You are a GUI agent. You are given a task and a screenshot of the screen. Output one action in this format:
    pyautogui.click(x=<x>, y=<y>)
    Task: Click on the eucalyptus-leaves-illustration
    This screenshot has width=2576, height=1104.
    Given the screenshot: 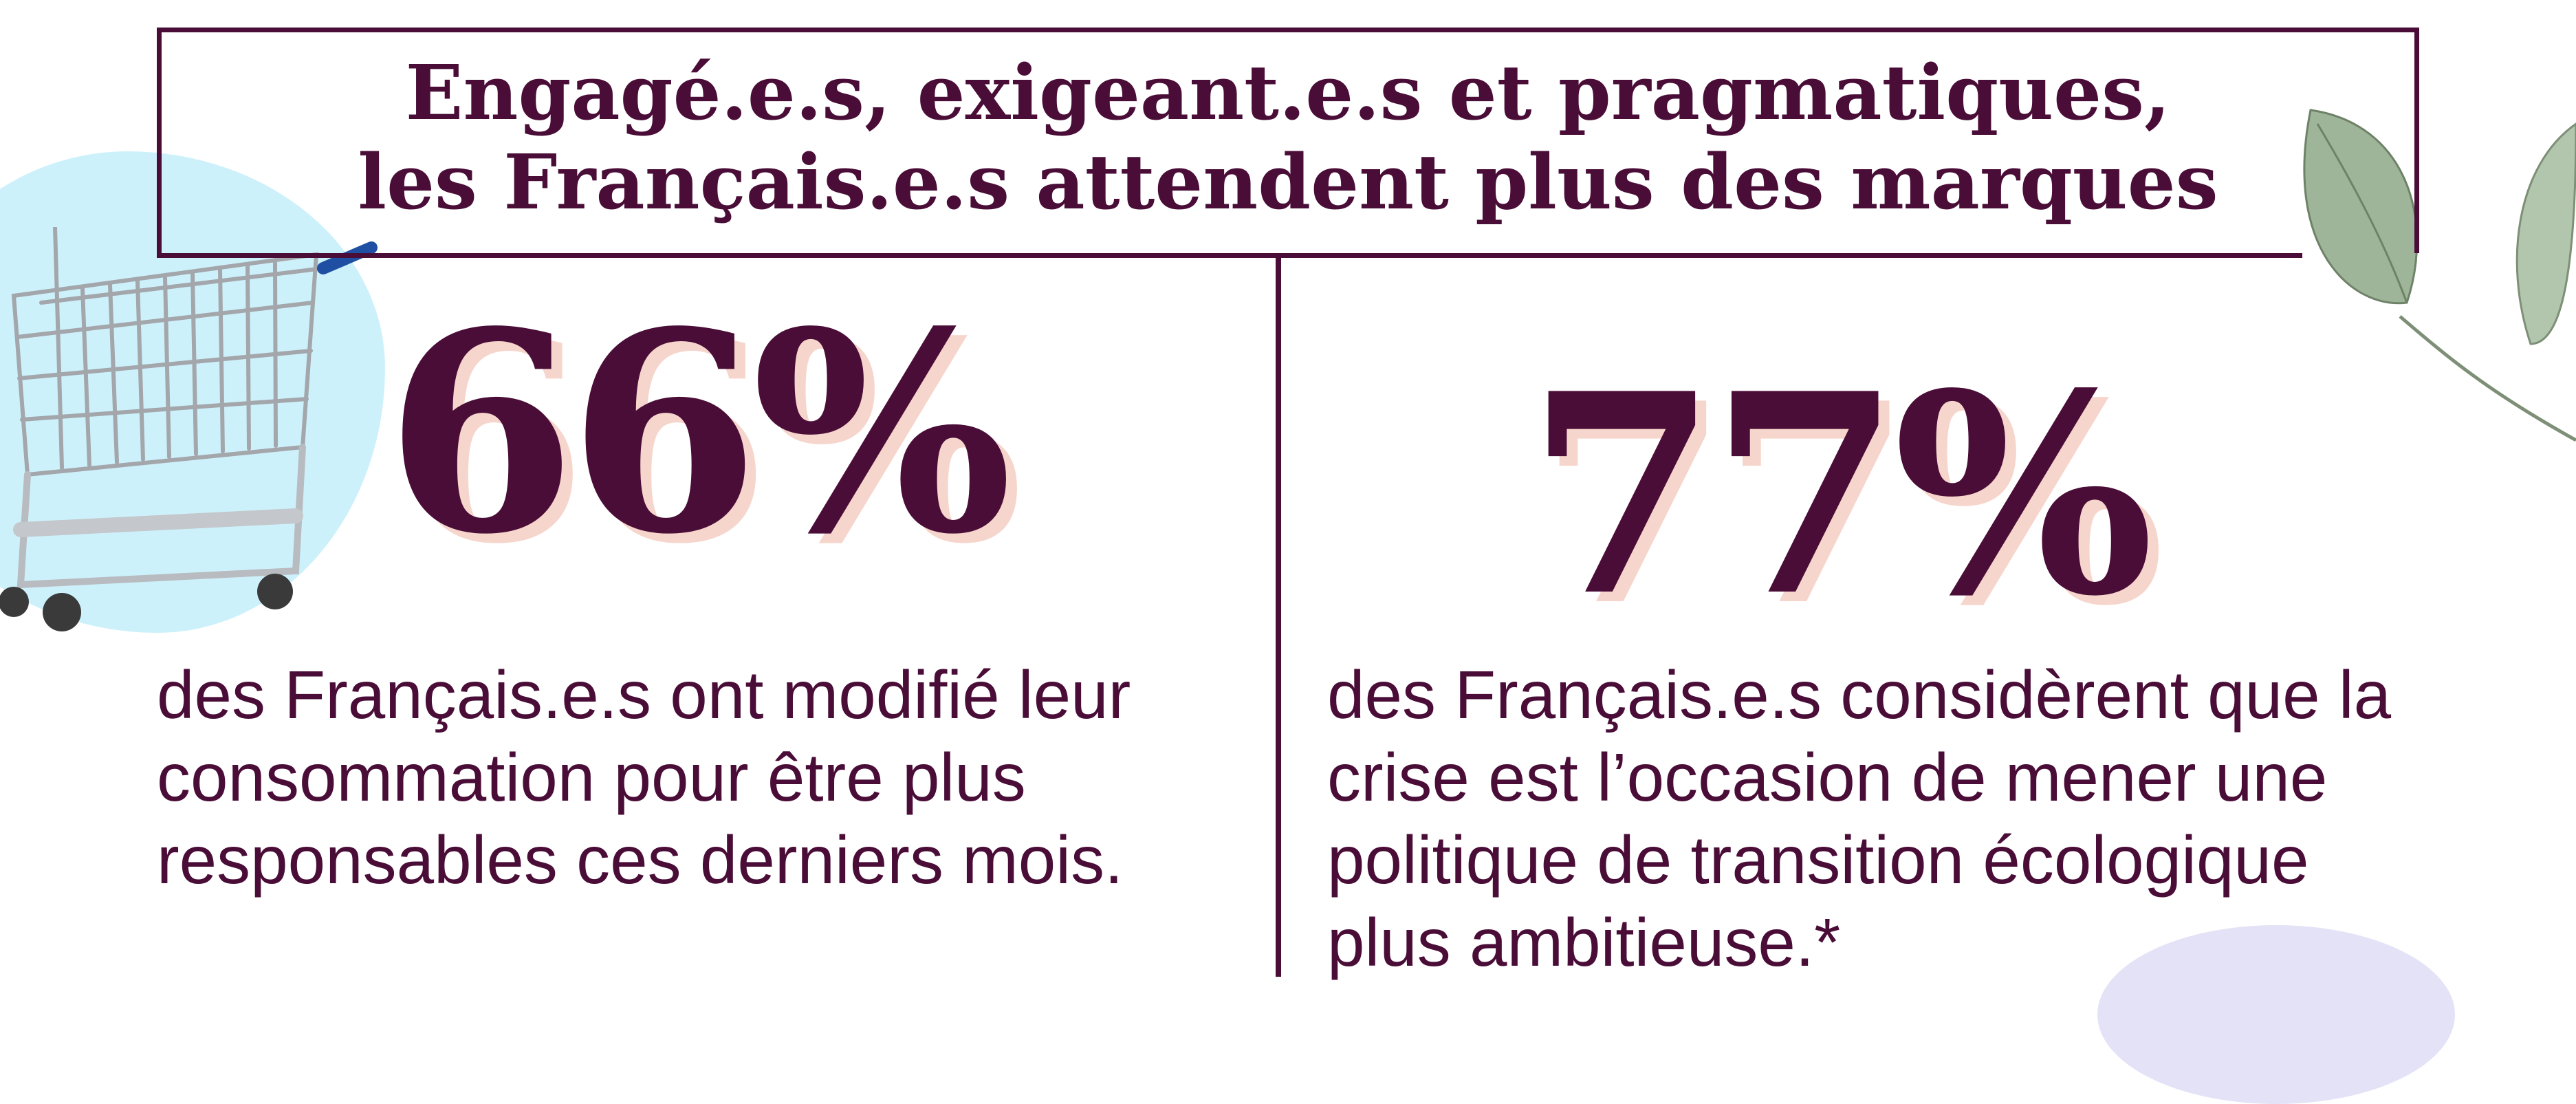 What is the action you would take?
    pyautogui.click(x=2439, y=275)
    